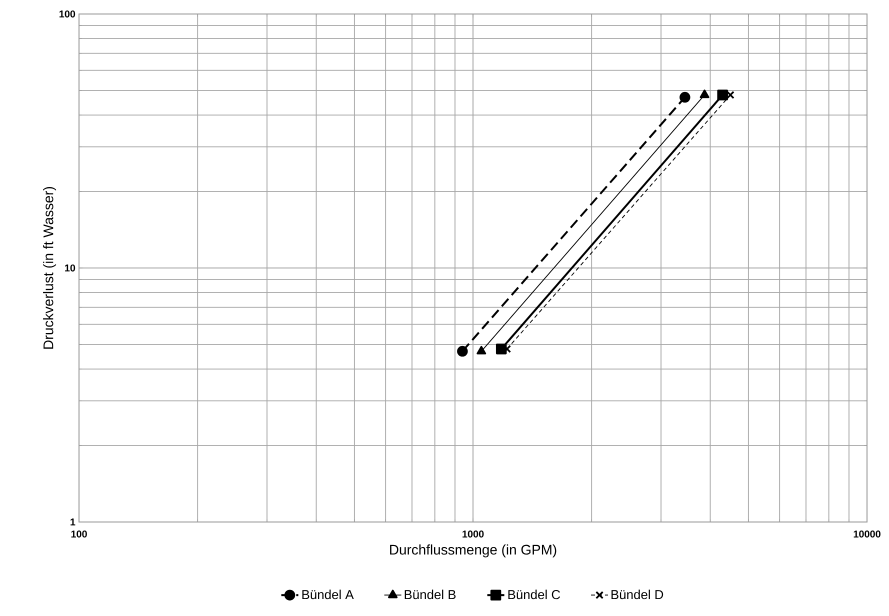 The width and height of the screenshot is (889, 616). I want to click on x-axis-title: Durchflussmenge (in GPM), so click(473, 551).